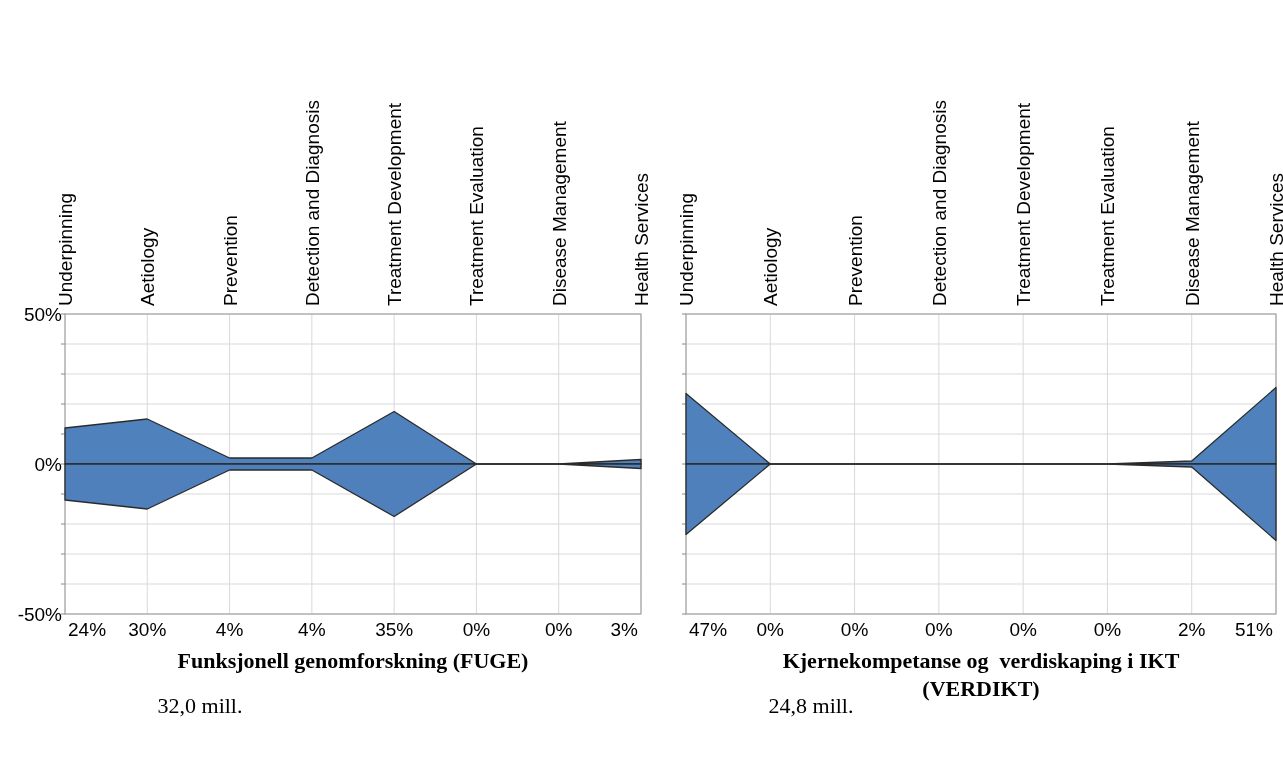 The image size is (1283, 771). What do you see at coordinates (353, 660) in the screenshot?
I see `x-axis-title: Funksjonell genomforskning (FUGE)` at bounding box center [353, 660].